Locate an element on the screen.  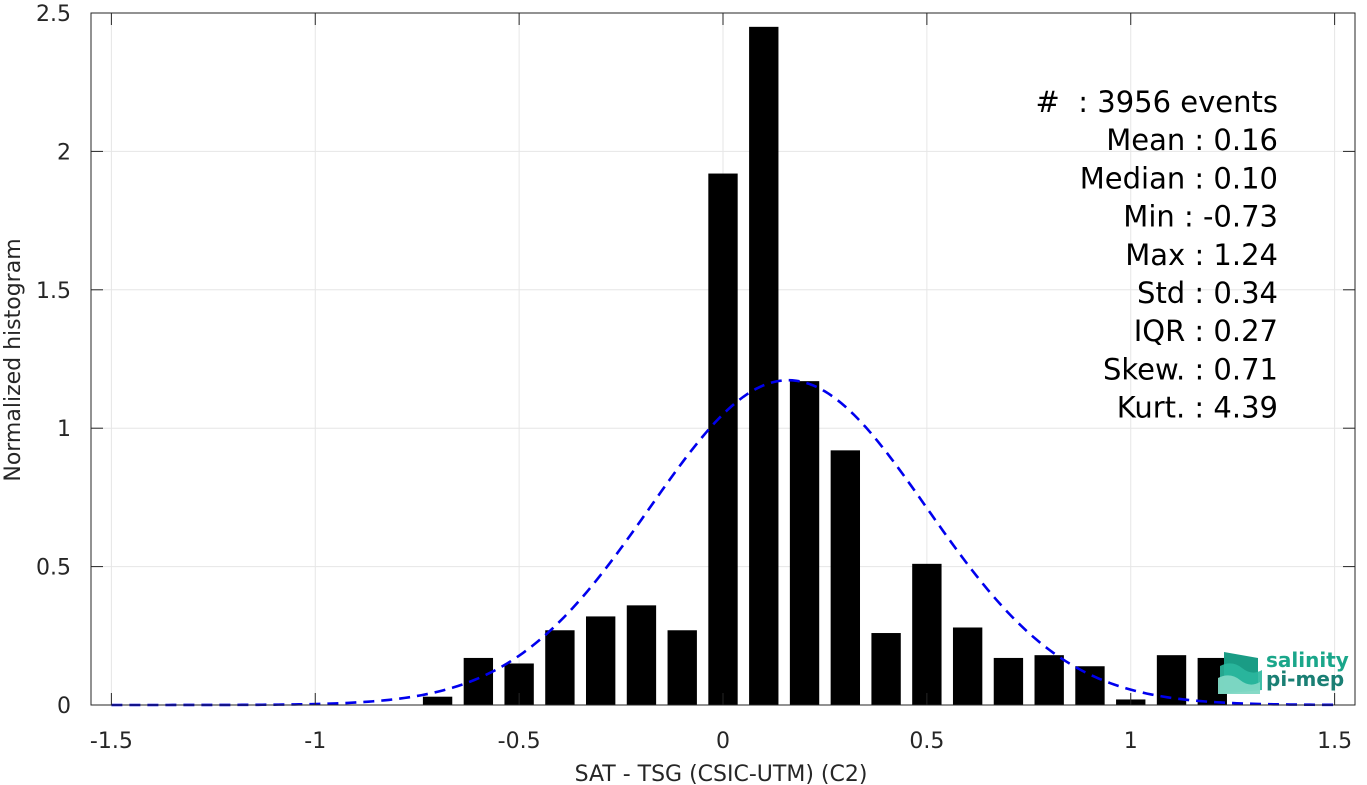
y-tick-label: 0.5 is located at coordinates (53, 568).